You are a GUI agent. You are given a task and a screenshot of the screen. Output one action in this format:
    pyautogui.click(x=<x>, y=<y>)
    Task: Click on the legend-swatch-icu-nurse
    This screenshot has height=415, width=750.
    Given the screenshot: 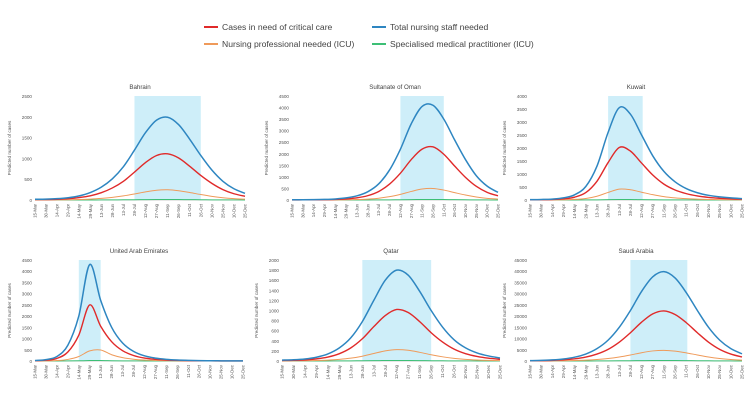 What is the action you would take?
    pyautogui.click(x=211, y=44)
    